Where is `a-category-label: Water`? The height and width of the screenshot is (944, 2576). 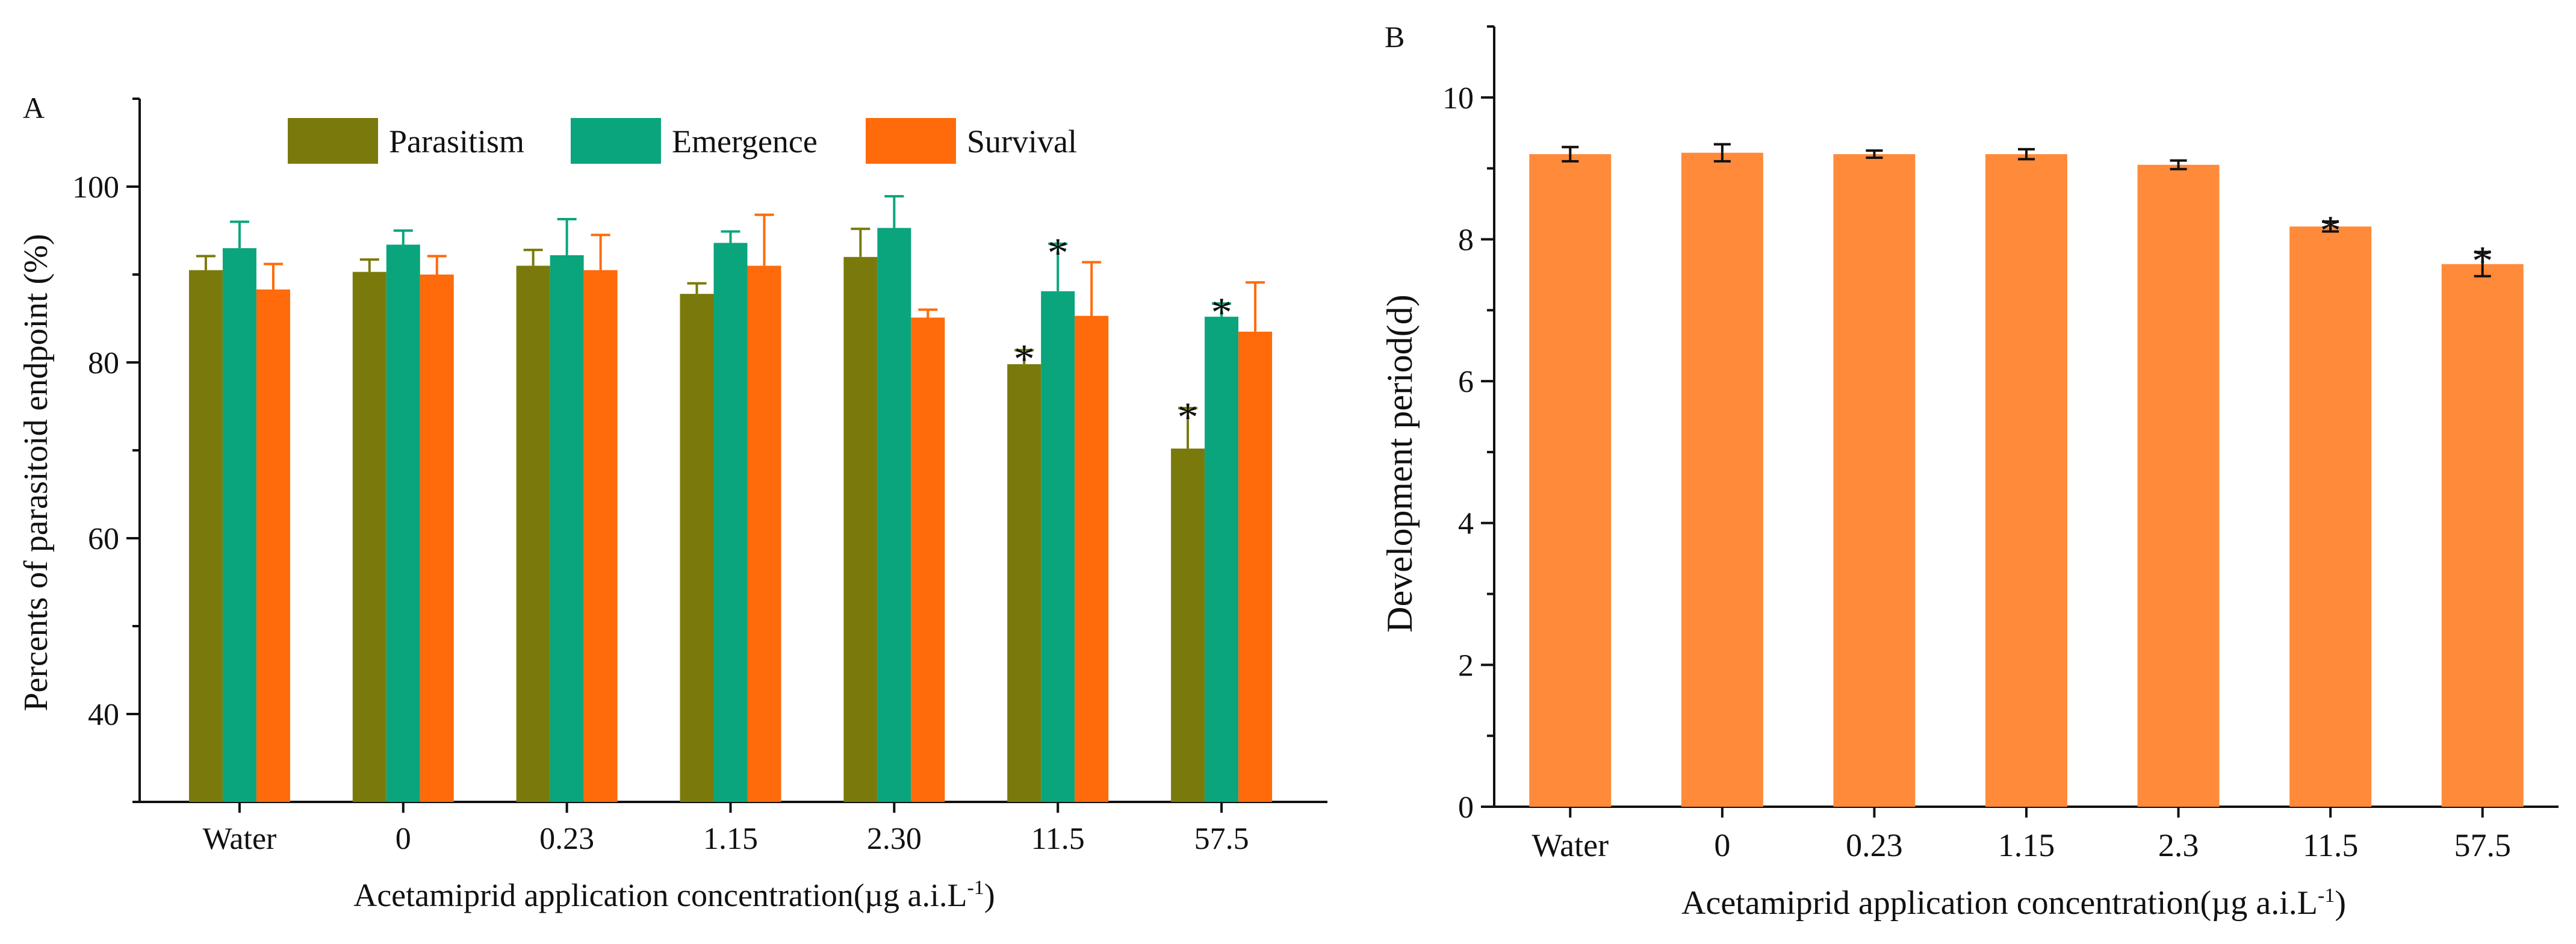 a-category-label: Water is located at coordinates (240, 839).